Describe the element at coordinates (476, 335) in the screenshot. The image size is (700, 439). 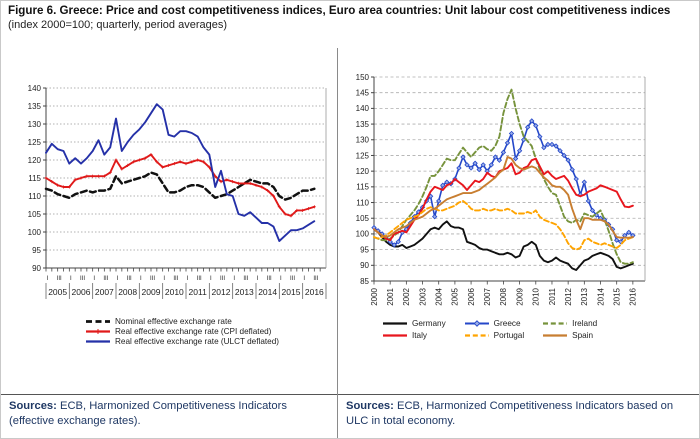
I see `legend-swatch-portugal` at that location.